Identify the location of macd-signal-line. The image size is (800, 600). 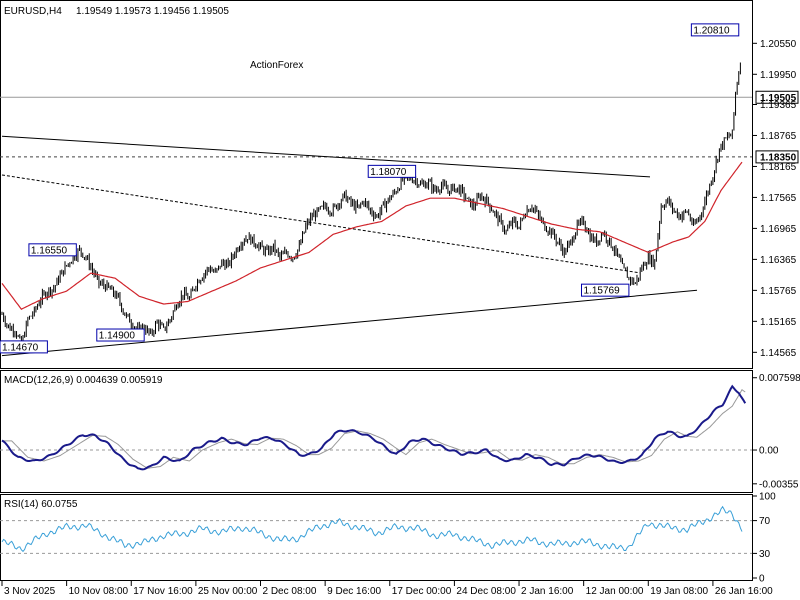
(374, 428).